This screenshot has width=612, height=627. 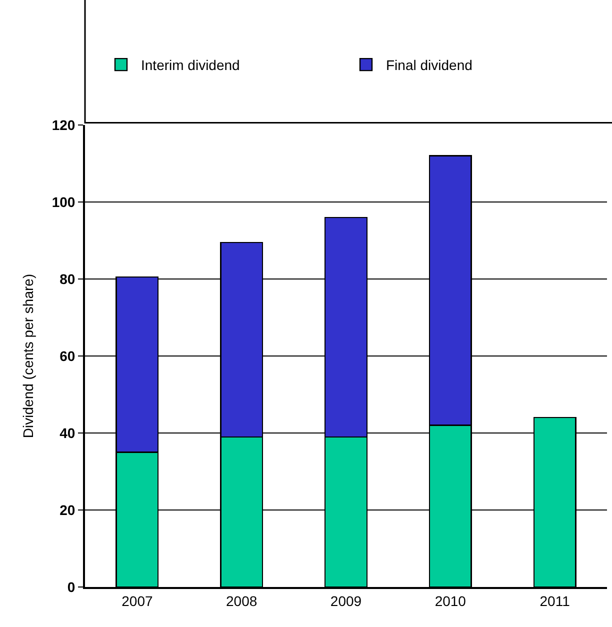 I want to click on y-tick-label: 60, so click(x=68, y=356).